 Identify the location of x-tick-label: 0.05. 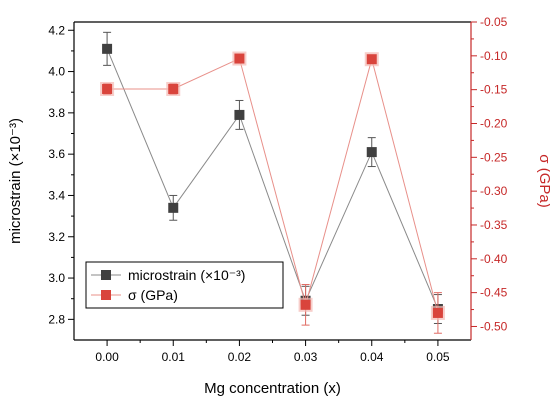
(438, 357).